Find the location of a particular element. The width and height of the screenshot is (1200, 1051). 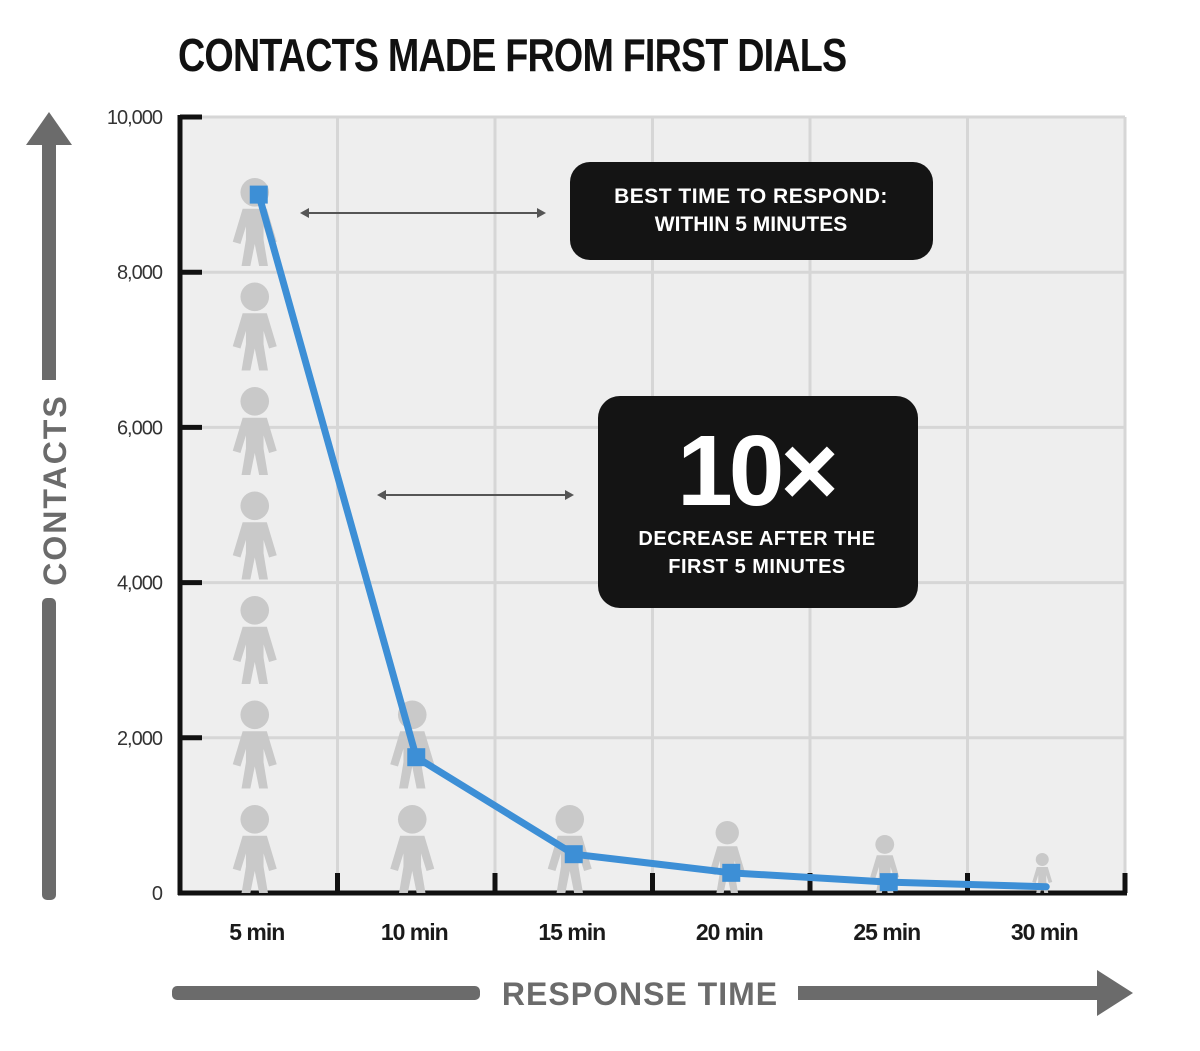

callout-decrease is located at coordinates (758, 502).